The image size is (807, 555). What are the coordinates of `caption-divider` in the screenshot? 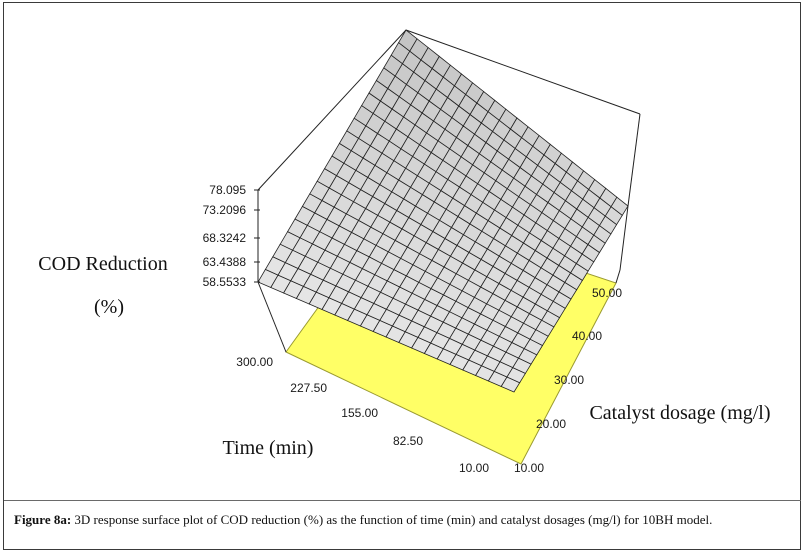 It's located at (402, 500).